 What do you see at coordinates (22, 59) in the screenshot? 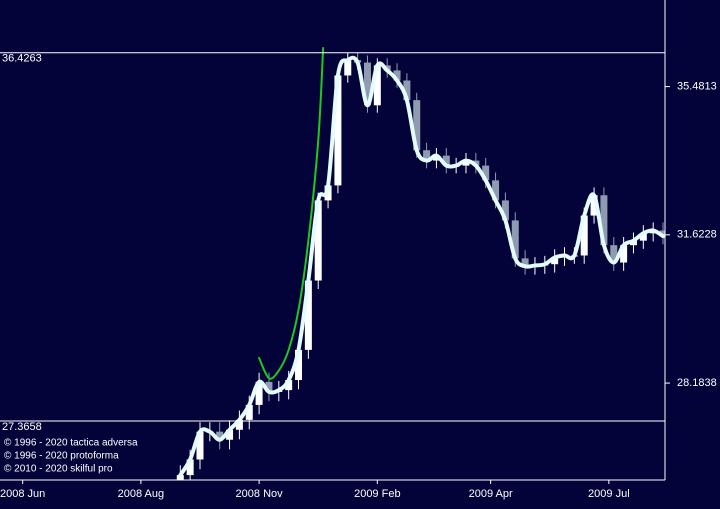
I see `level-label: 36.4263` at bounding box center [22, 59].